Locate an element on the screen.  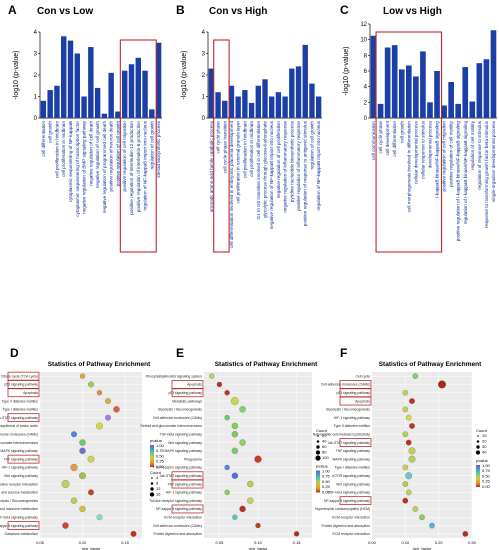
pathway-label: TNF signaling pathway is located at coordinates (185, 484).